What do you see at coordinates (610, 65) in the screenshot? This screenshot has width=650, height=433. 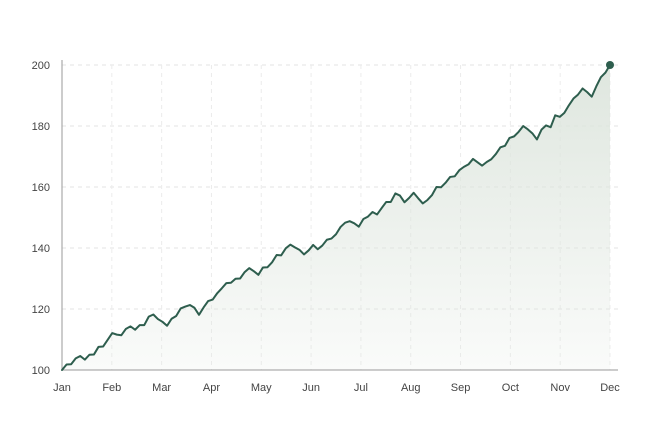 I see `end-point-marker` at bounding box center [610, 65].